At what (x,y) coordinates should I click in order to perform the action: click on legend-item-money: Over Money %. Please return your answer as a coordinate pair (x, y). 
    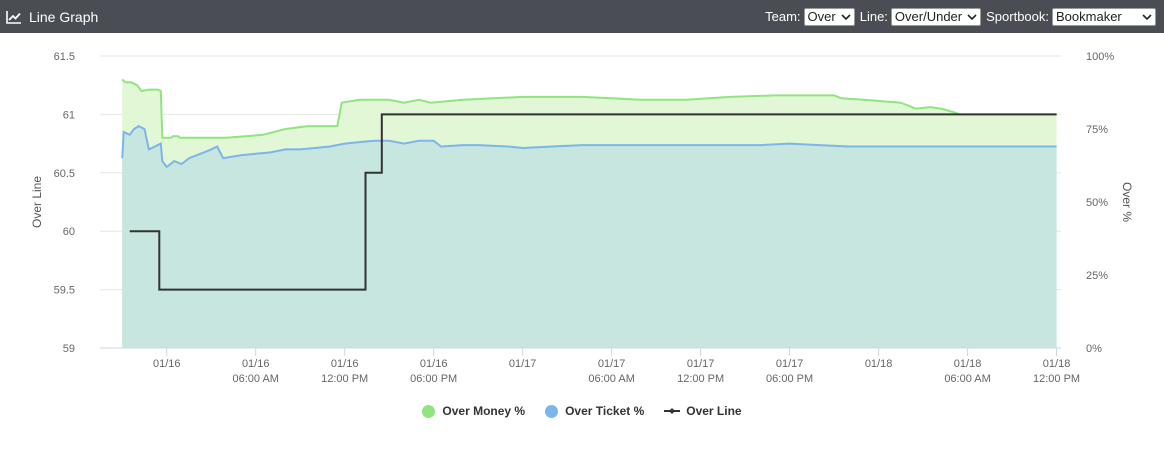
    Looking at the image, I should click on (473, 411).